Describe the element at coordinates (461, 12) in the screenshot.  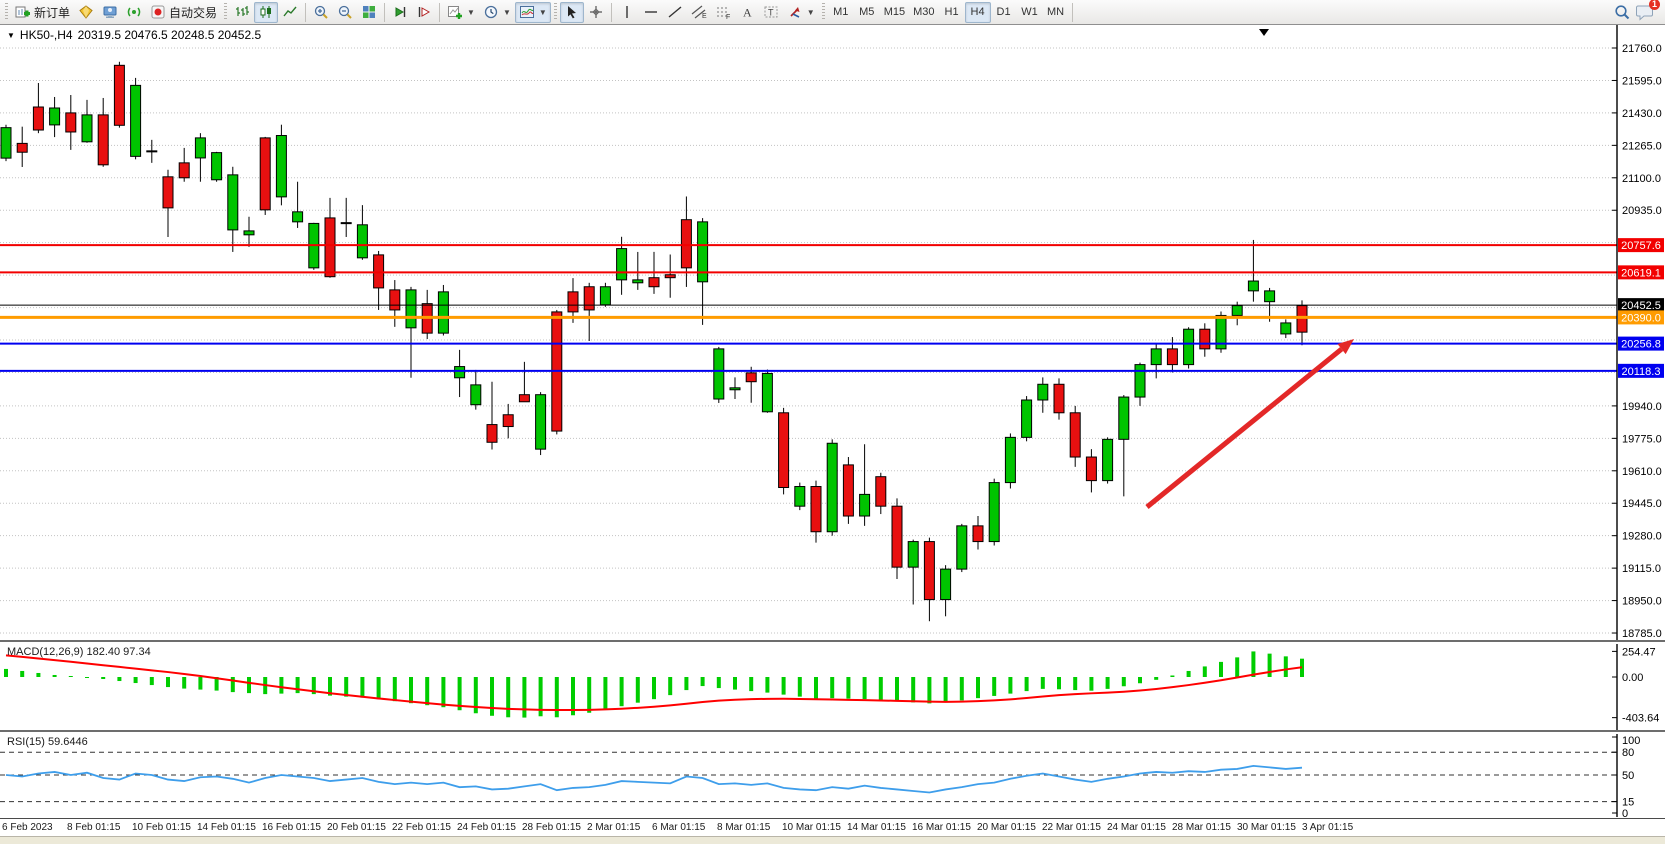
I see `indicators-button: ▼` at that location.